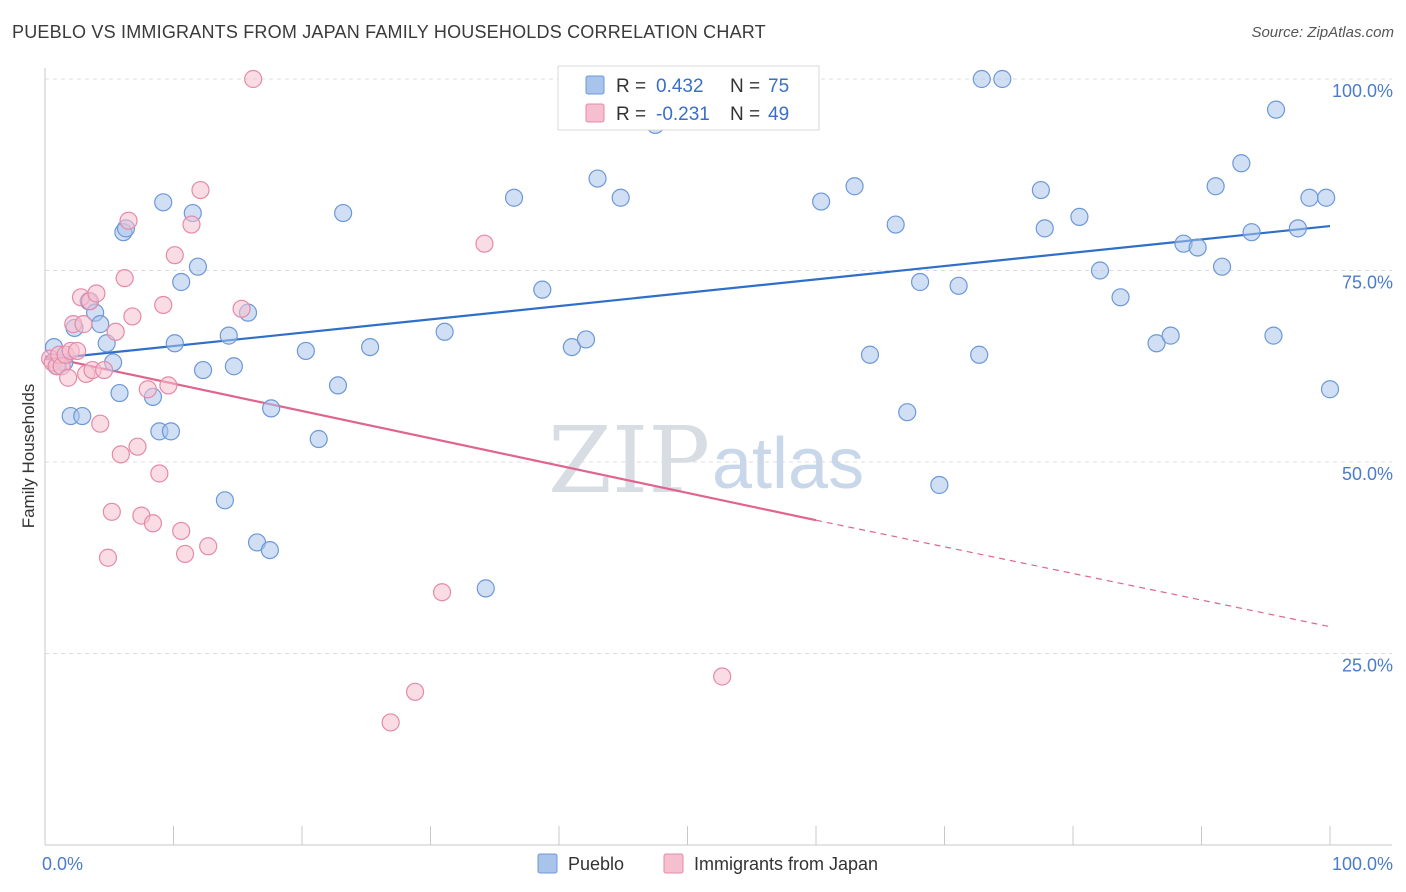  I want to click on bottom-legend-swatch-japan, so click(673, 863).